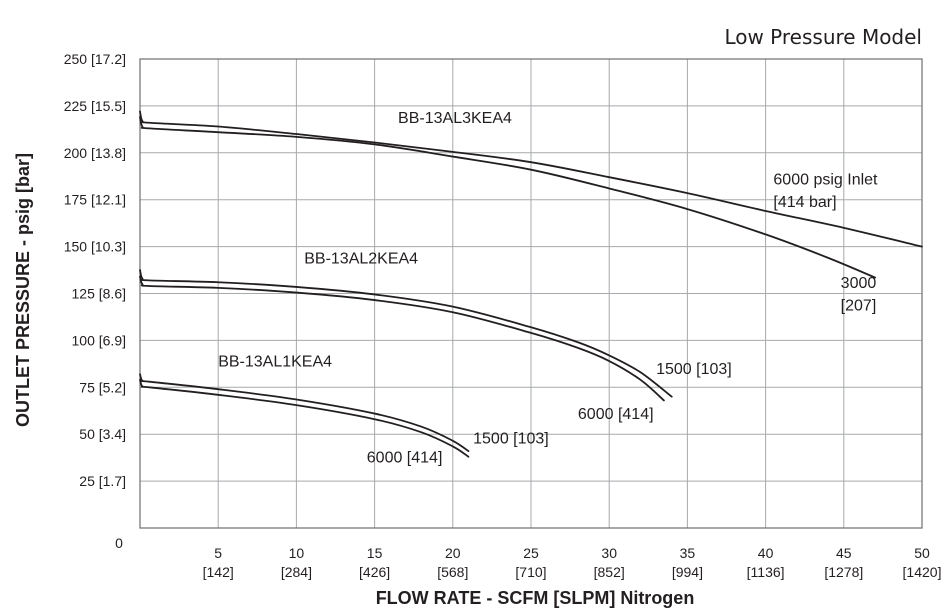  Describe the element at coordinates (296, 572) in the screenshot. I see `x-tick-sublabel: [284]` at that location.